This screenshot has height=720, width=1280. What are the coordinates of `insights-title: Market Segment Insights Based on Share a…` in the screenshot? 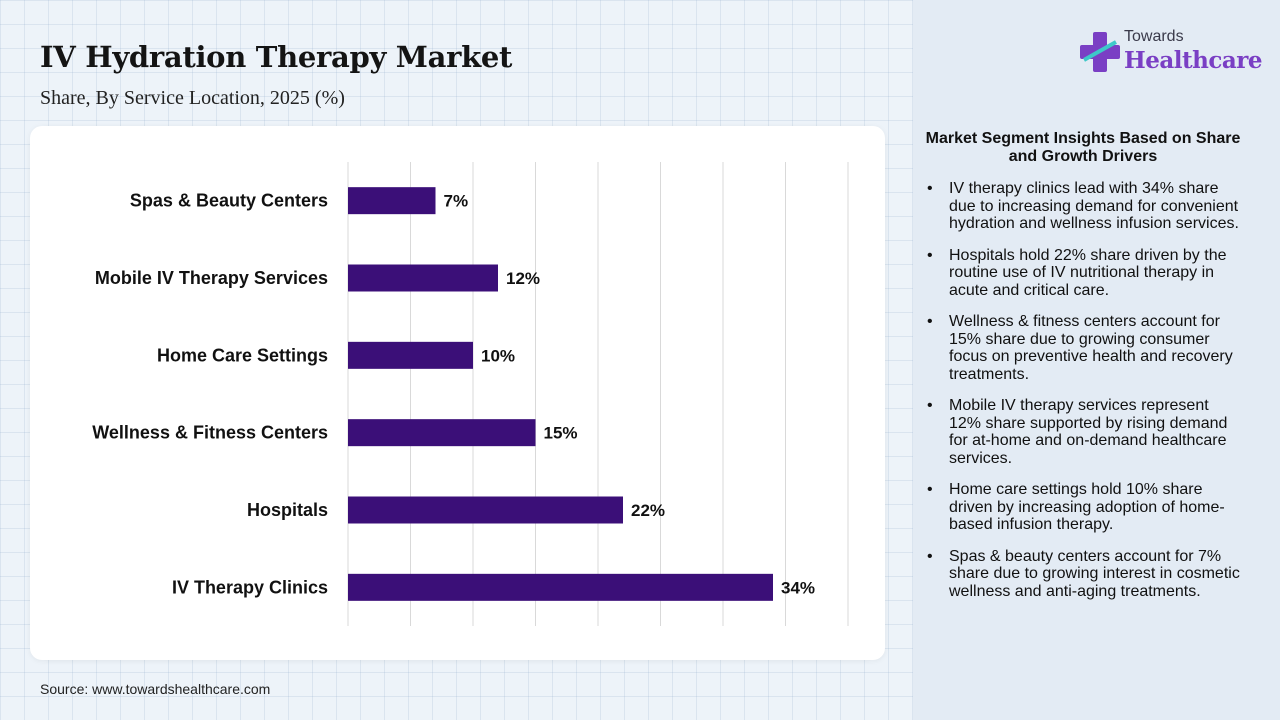 It's located at (1083, 147).